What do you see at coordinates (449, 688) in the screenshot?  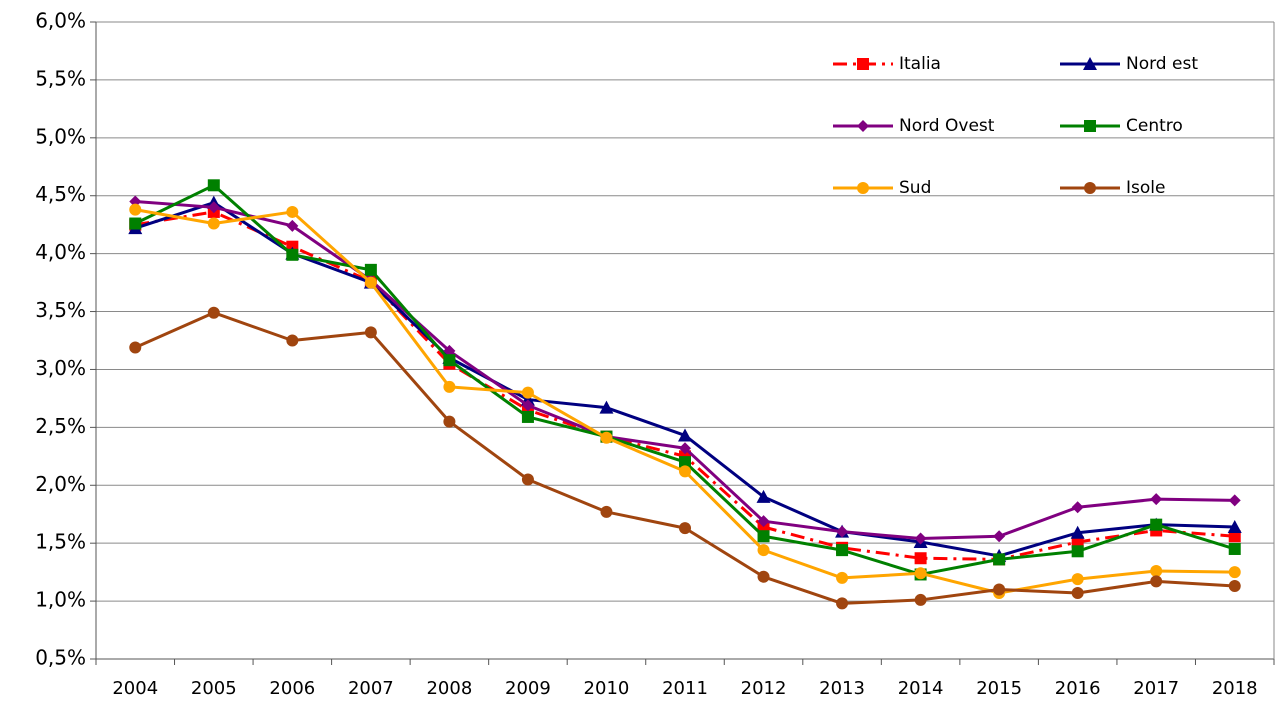 I see `x-tick-label: 2008` at bounding box center [449, 688].